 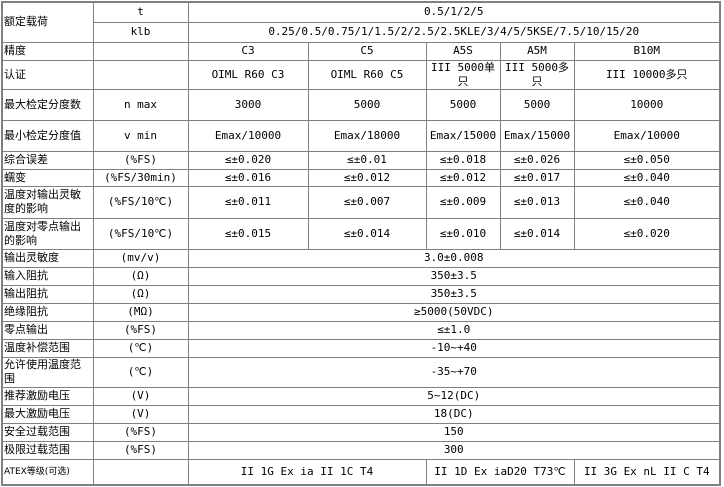 I want to click on row-label: 蠕变, so click(x=47, y=177).